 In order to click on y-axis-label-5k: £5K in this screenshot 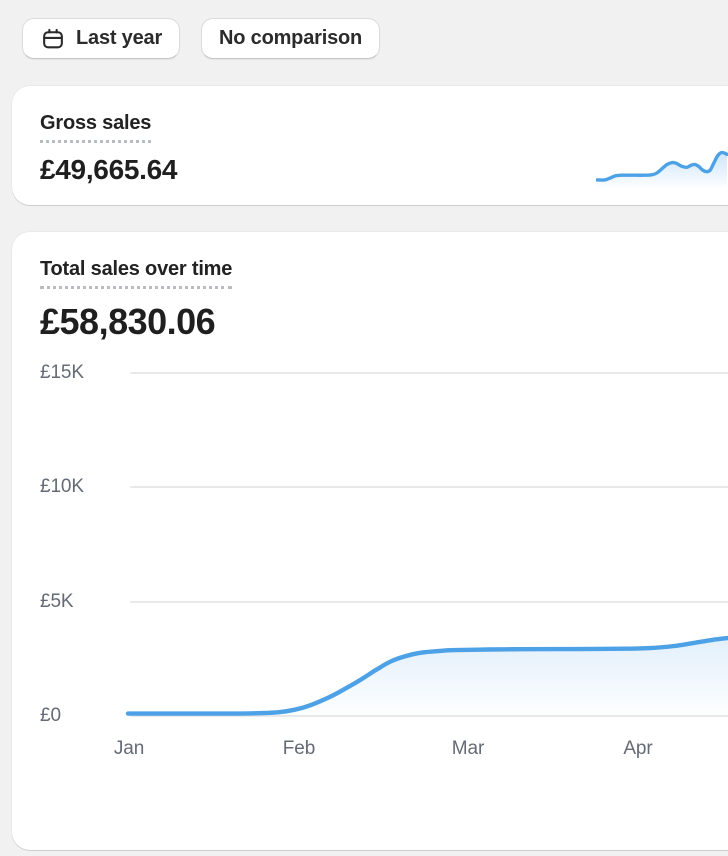, I will do `click(57, 601)`.